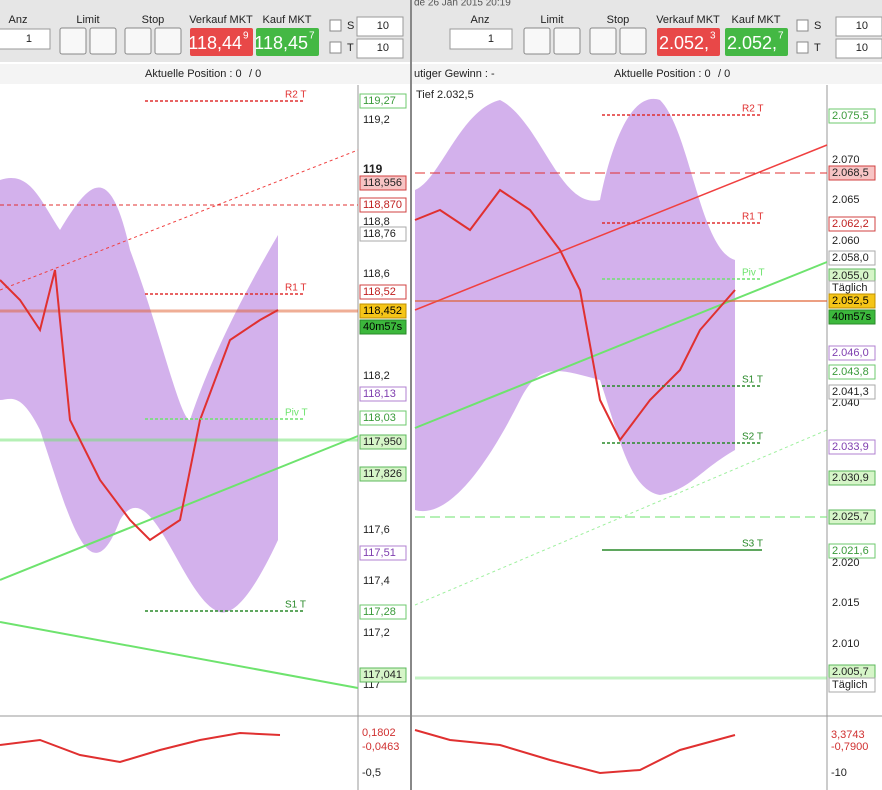 This screenshot has height=790, width=882. What do you see at coordinates (379, 101) in the screenshot?
I see `price-box-label: 119,27` at bounding box center [379, 101].